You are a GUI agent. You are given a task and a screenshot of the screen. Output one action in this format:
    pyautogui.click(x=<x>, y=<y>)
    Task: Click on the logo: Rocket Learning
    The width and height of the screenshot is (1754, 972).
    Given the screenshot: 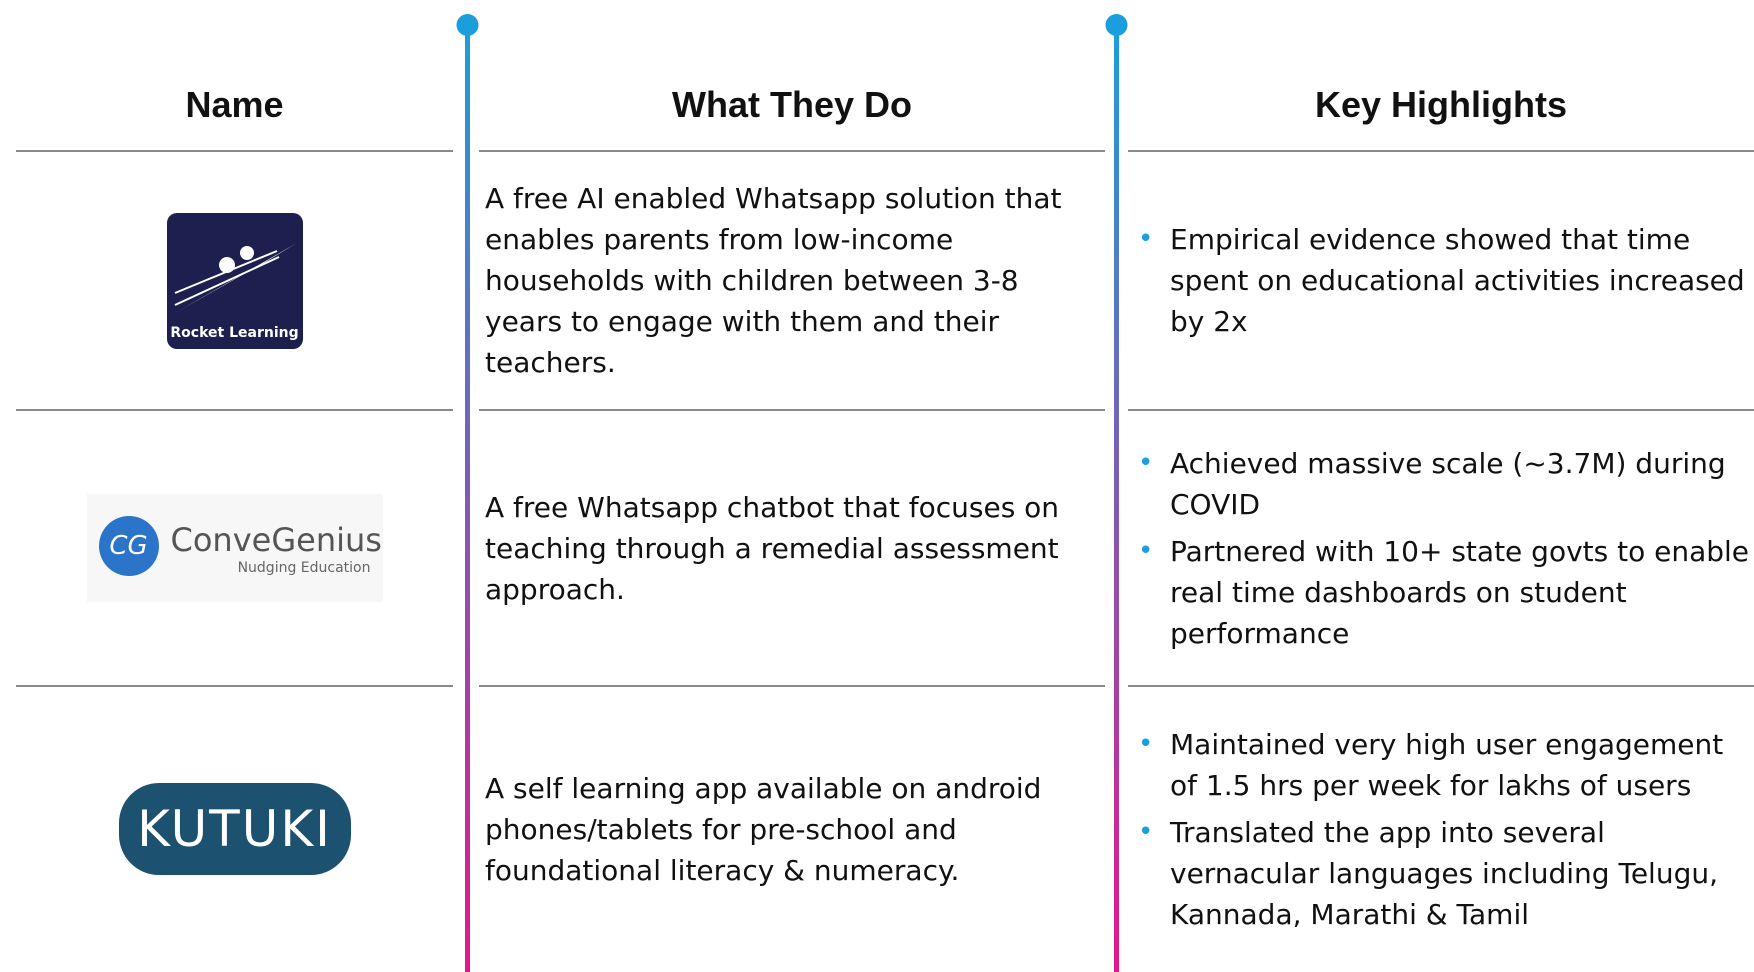 What is the action you would take?
    pyautogui.click(x=234, y=280)
    